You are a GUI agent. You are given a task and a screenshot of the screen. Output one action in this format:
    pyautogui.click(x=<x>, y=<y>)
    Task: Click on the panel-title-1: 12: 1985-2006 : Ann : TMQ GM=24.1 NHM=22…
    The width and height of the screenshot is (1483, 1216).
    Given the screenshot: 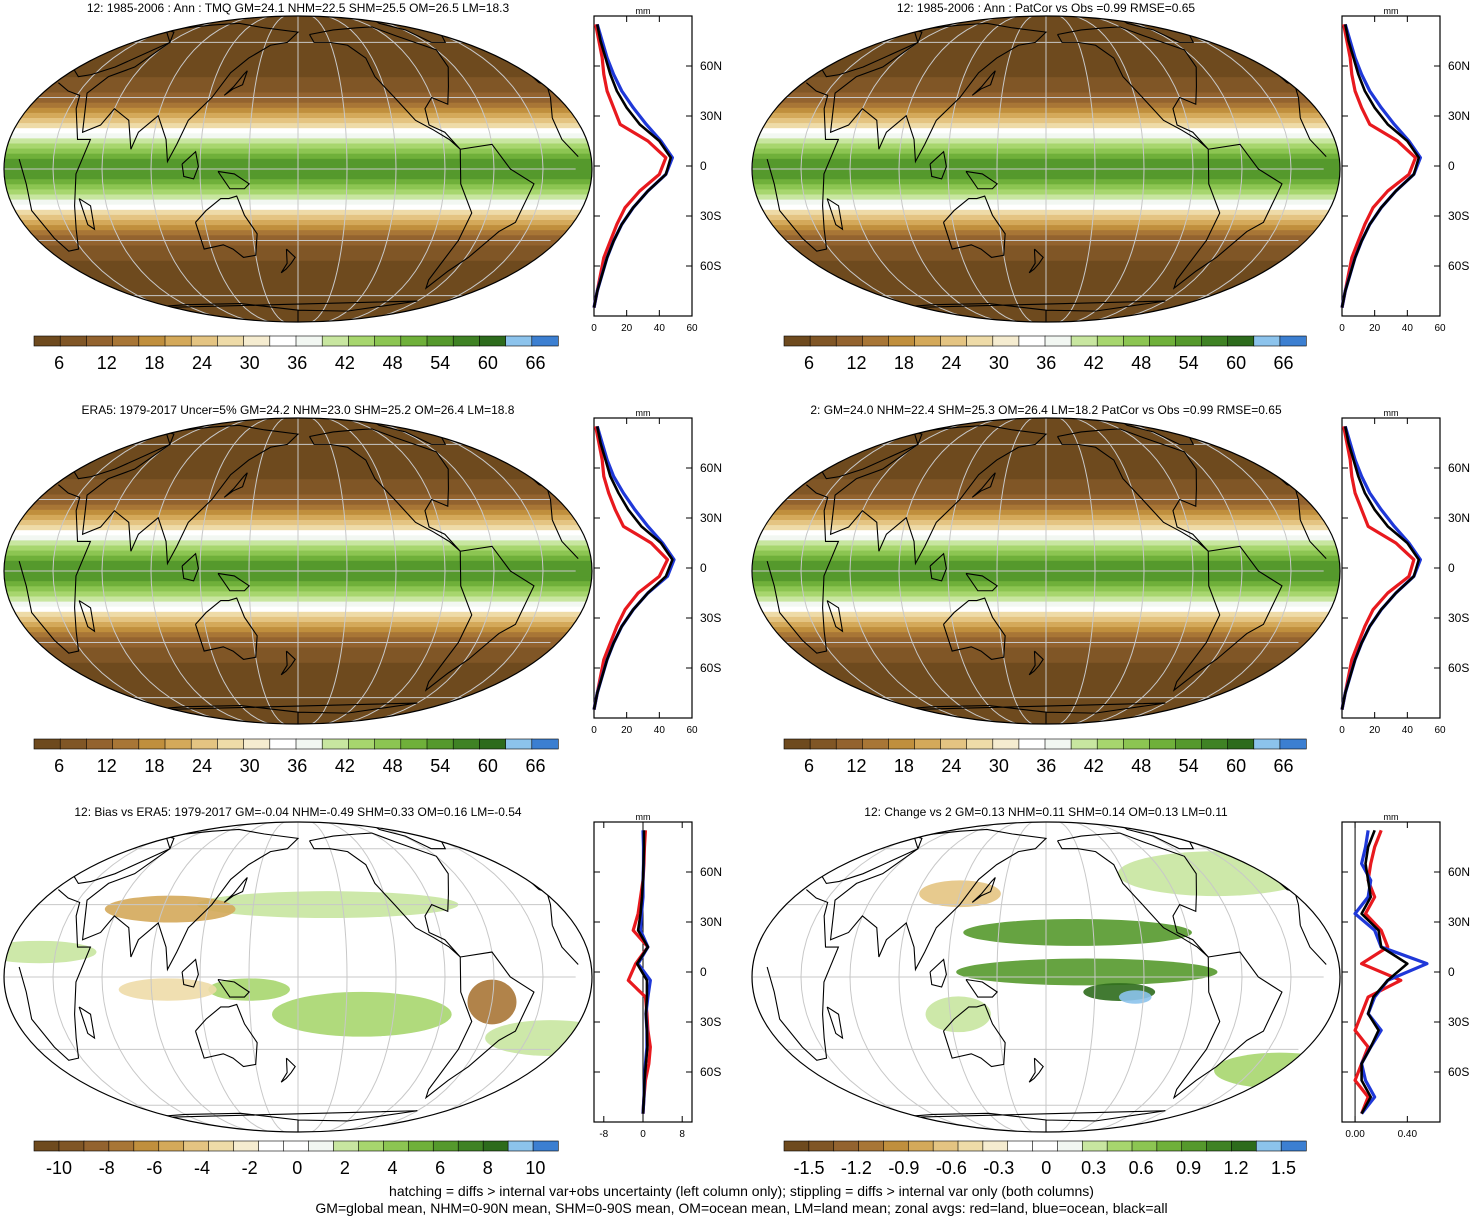 What is the action you would take?
    pyautogui.click(x=298, y=8)
    